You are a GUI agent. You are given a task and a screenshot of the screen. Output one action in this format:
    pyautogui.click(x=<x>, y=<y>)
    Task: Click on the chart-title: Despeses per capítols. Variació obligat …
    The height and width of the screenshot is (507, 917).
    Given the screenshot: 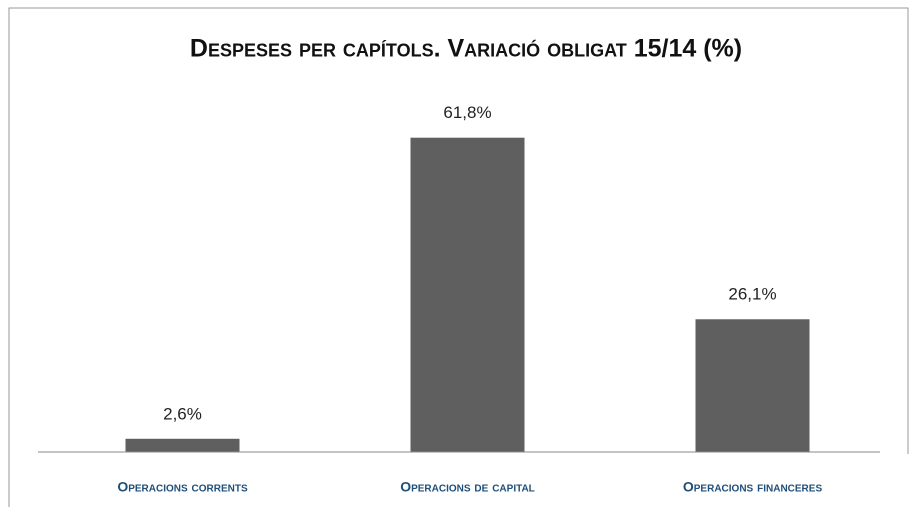 What is the action you would take?
    pyautogui.click(x=466, y=49)
    